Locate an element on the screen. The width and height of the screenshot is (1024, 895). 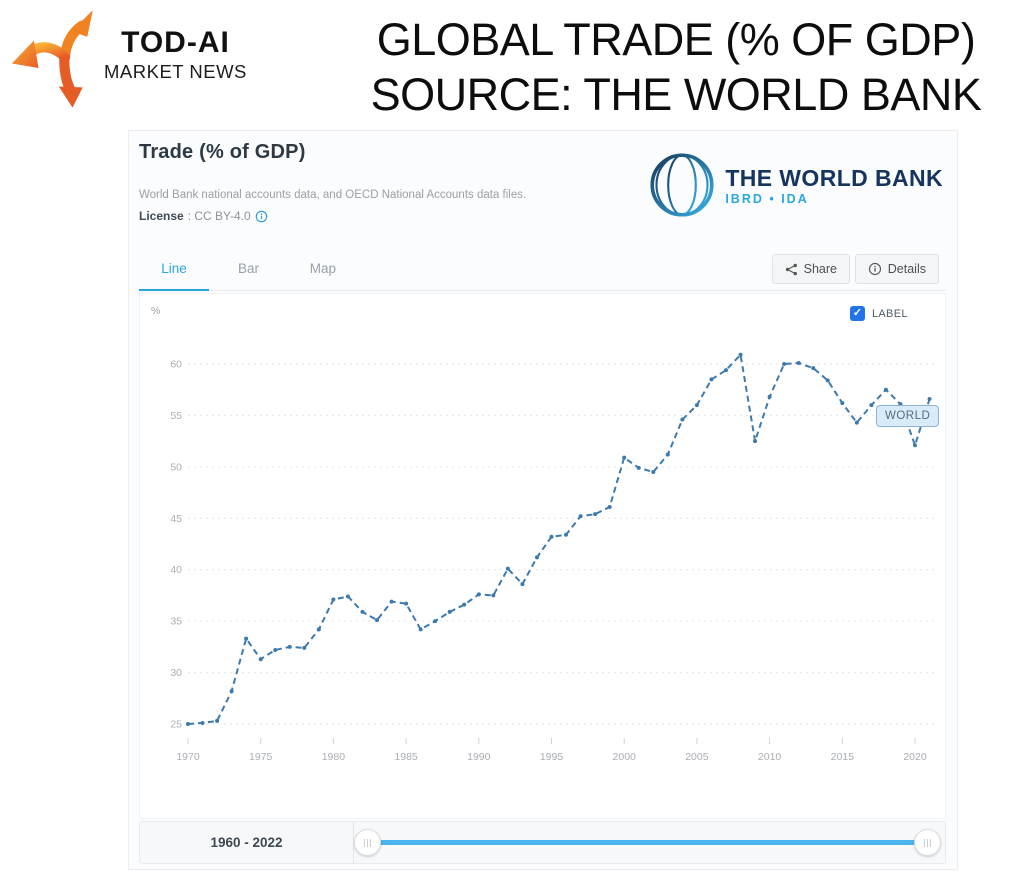
svg-text: 30 is located at coordinates (176, 673).